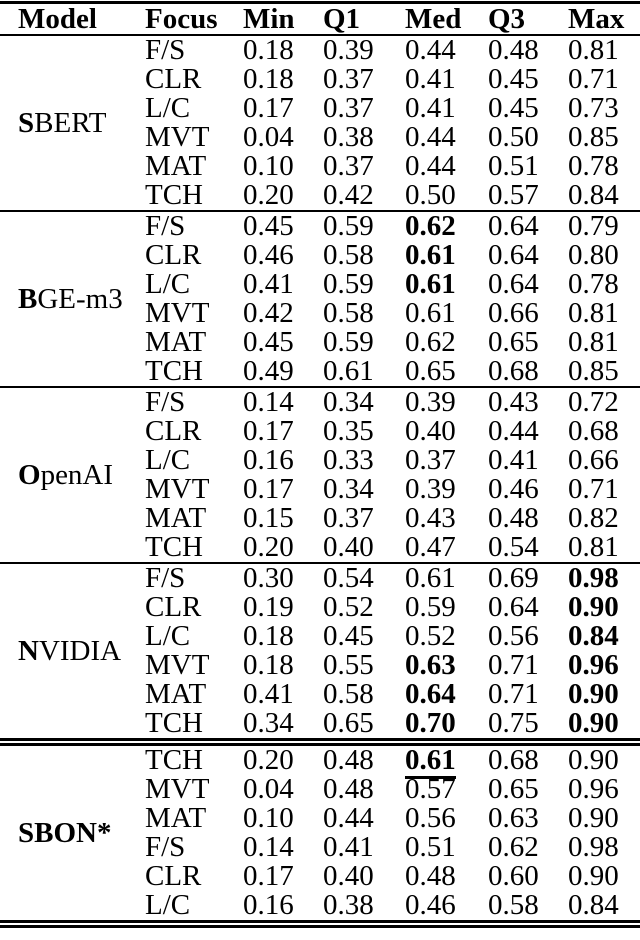 This screenshot has height=940, width=640. I want to click on value: 0.58, so click(513, 905).